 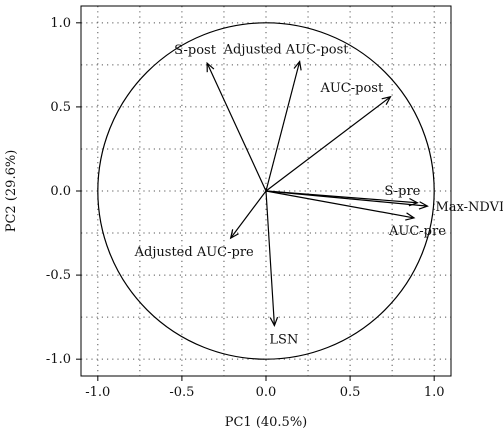 I want to click on x-tick-label: 0.0, so click(x=266, y=392).